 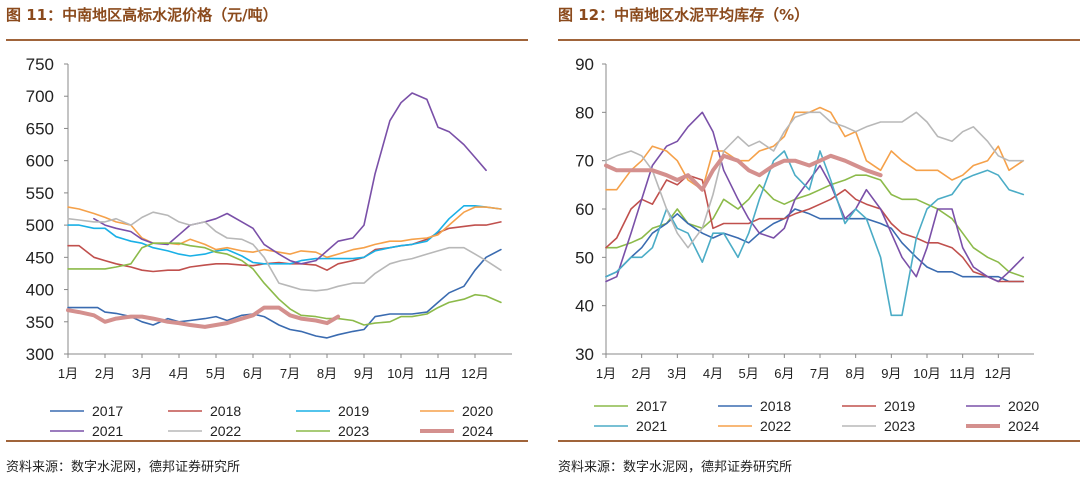 What do you see at coordinates (40, 354) in the screenshot?
I see `y-tick-label: 300` at bounding box center [40, 354].